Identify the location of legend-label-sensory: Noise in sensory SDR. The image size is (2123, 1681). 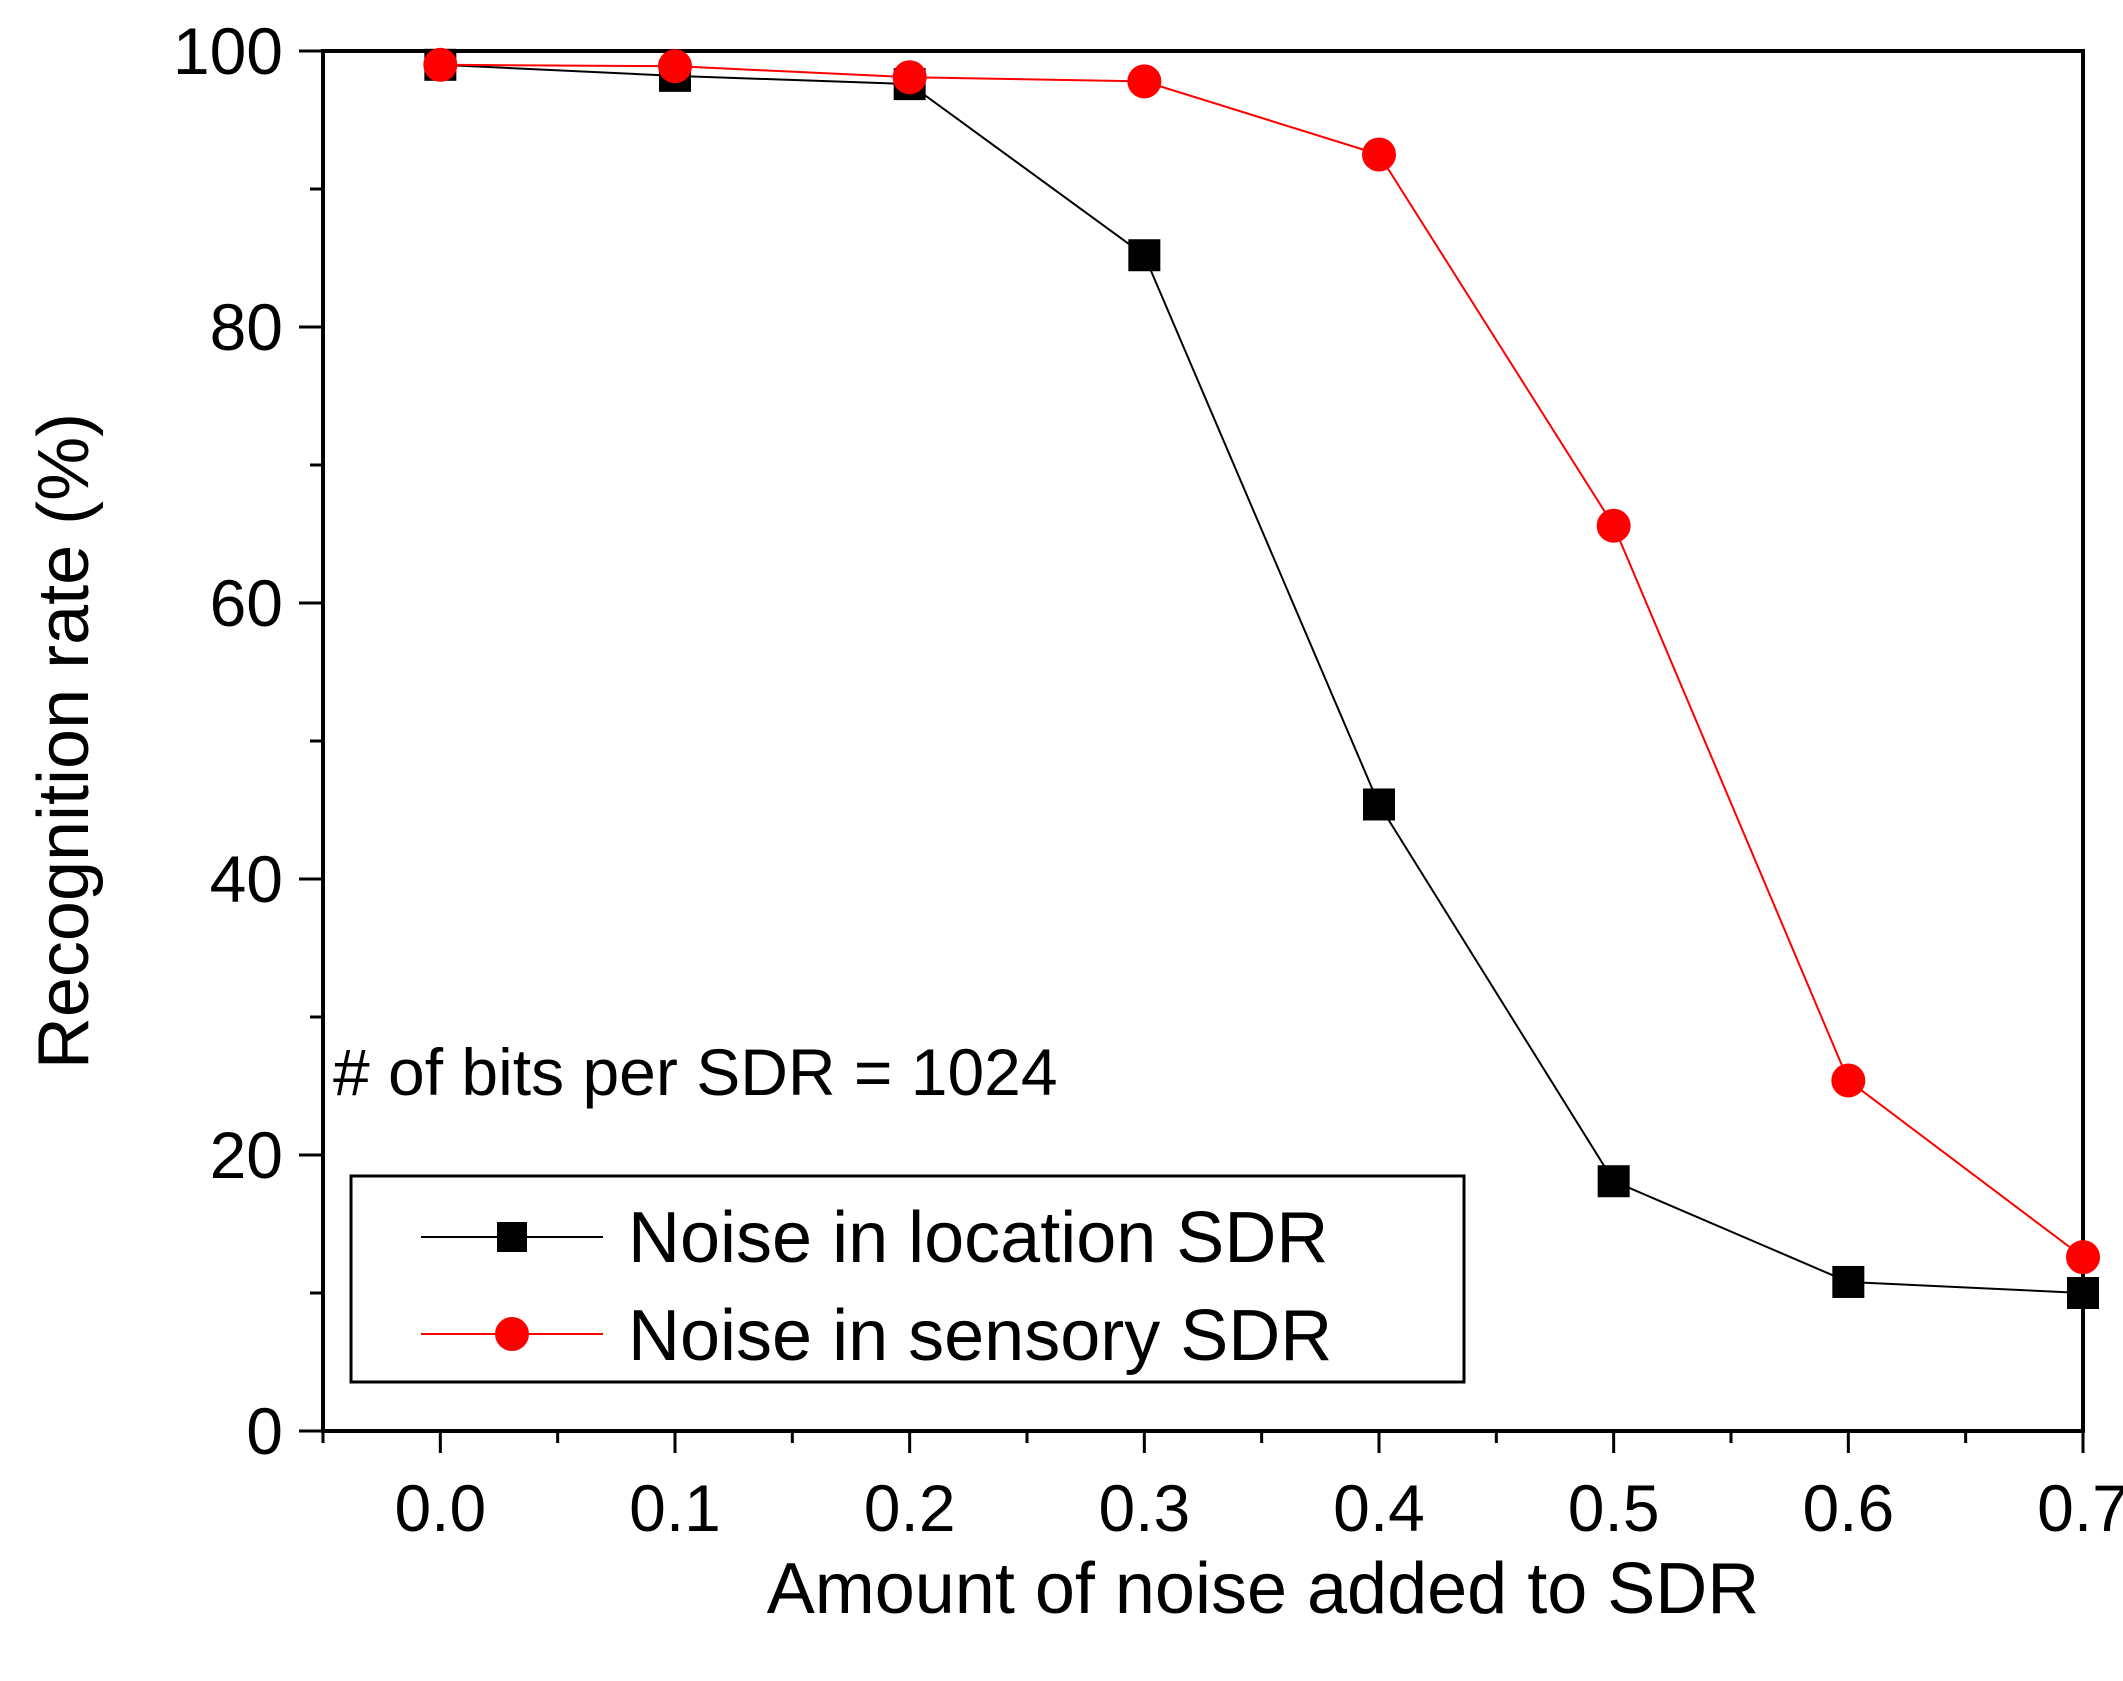
(980, 1336).